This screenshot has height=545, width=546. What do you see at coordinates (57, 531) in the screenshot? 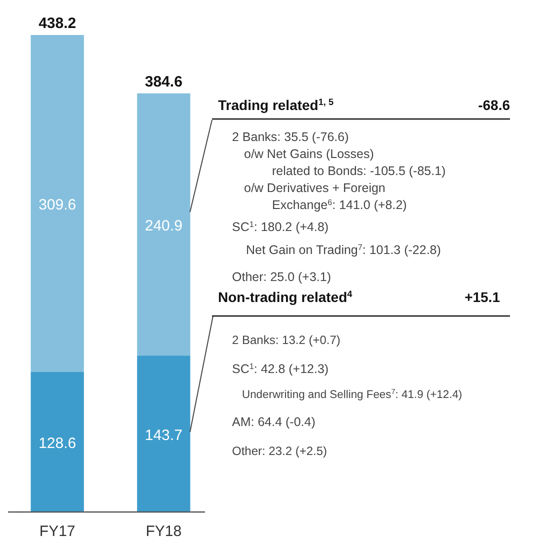
I see `x-tick-label: FY17` at bounding box center [57, 531].